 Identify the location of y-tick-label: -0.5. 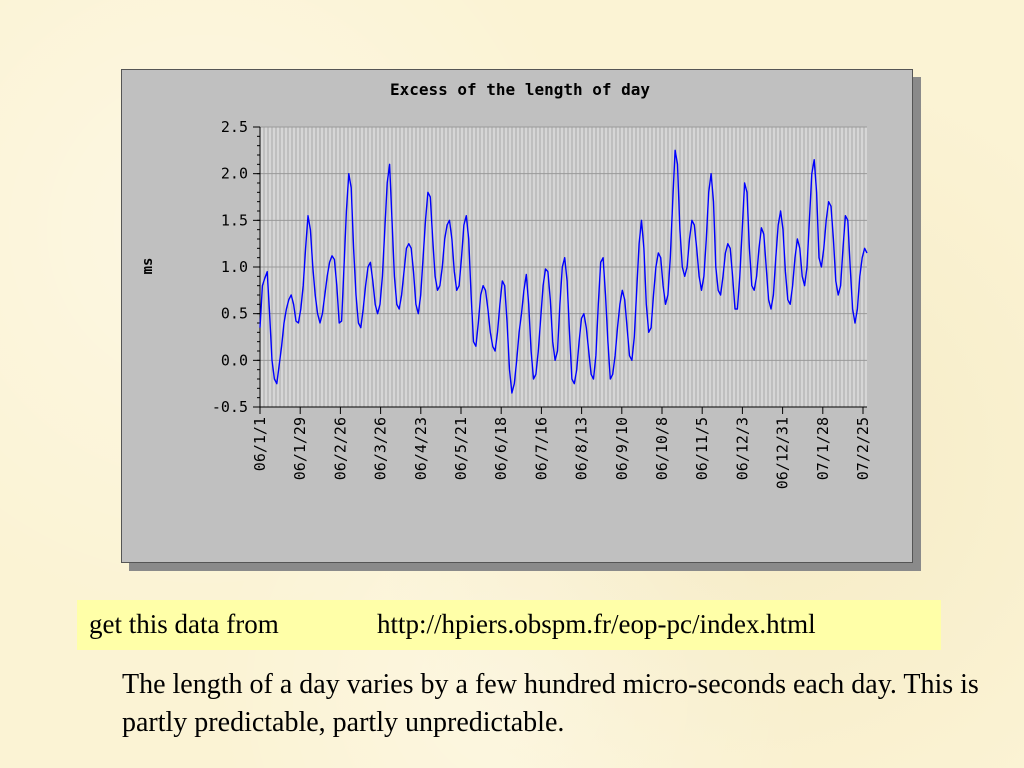
(230, 407).